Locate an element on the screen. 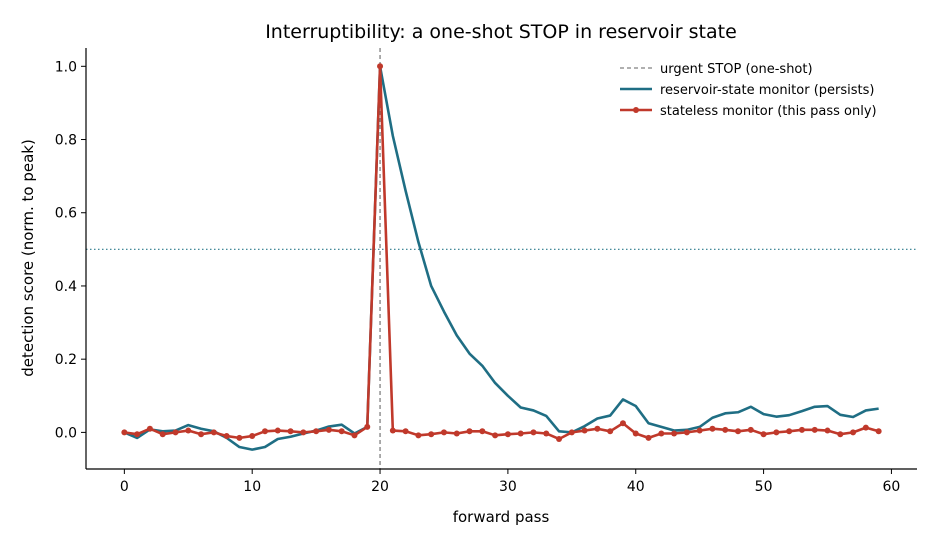 This screenshot has height=546, width=936. x-ticks: 0 10 20 30 40 50 60 is located at coordinates (510, 482).